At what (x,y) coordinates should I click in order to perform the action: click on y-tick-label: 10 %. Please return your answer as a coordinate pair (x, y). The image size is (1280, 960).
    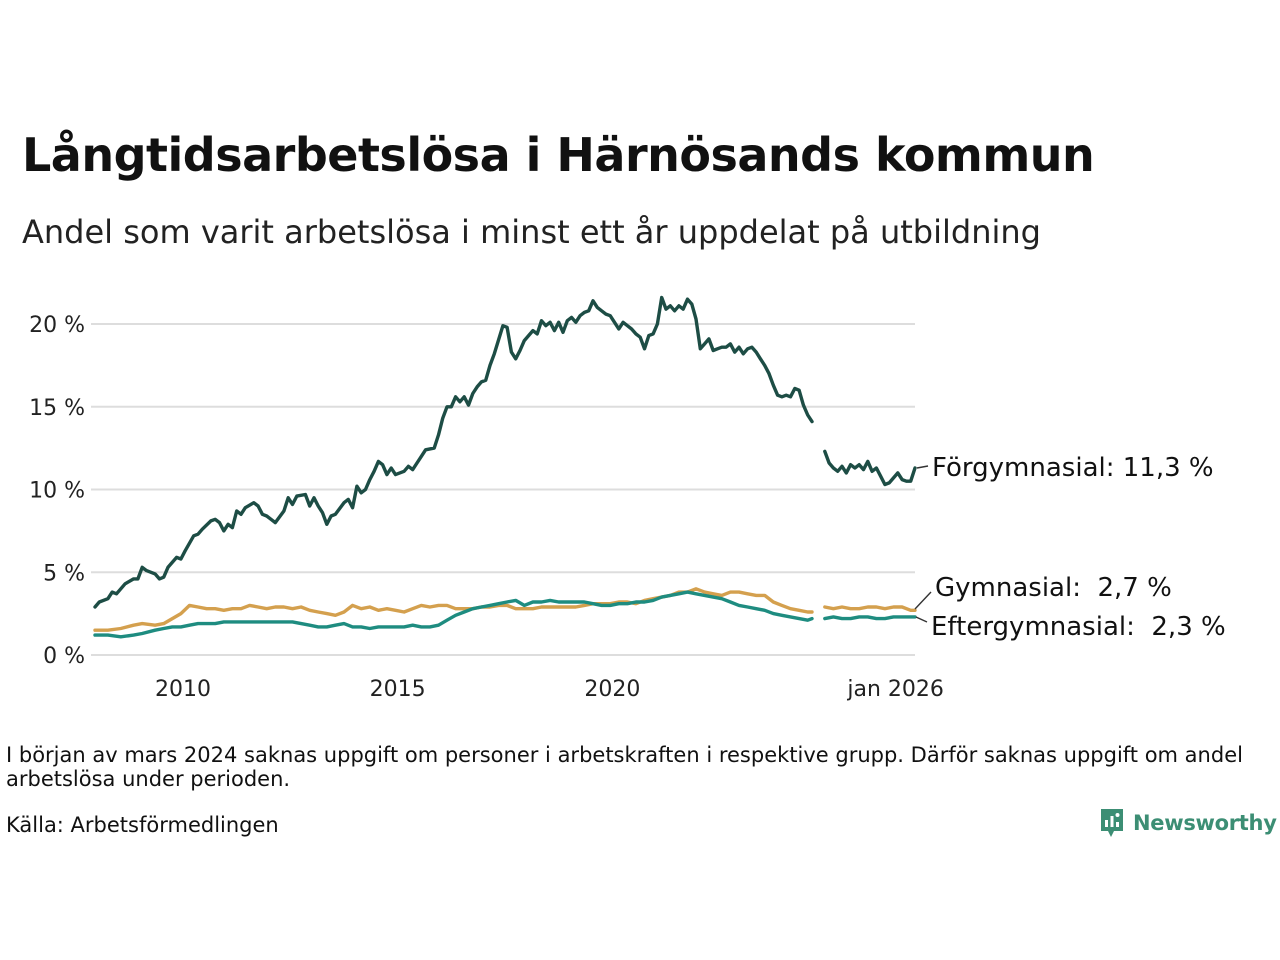
    Looking at the image, I should click on (57, 491).